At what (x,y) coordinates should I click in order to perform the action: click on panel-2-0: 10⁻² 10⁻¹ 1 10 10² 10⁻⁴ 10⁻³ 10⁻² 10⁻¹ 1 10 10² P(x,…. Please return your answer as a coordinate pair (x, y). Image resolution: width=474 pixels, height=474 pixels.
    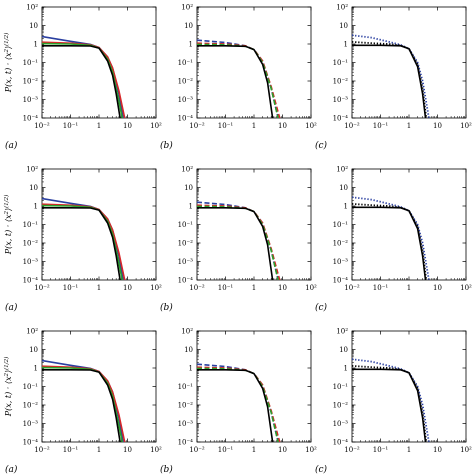
    Looking at the image, I should click on (82, 401).